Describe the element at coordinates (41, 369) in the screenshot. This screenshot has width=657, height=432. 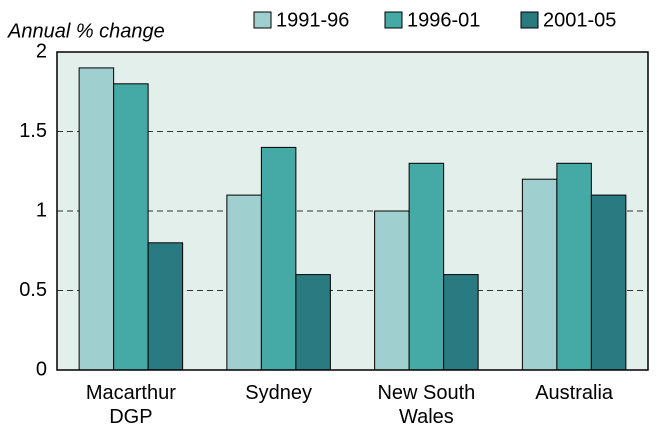
I see `y-tick-label: 0` at that location.